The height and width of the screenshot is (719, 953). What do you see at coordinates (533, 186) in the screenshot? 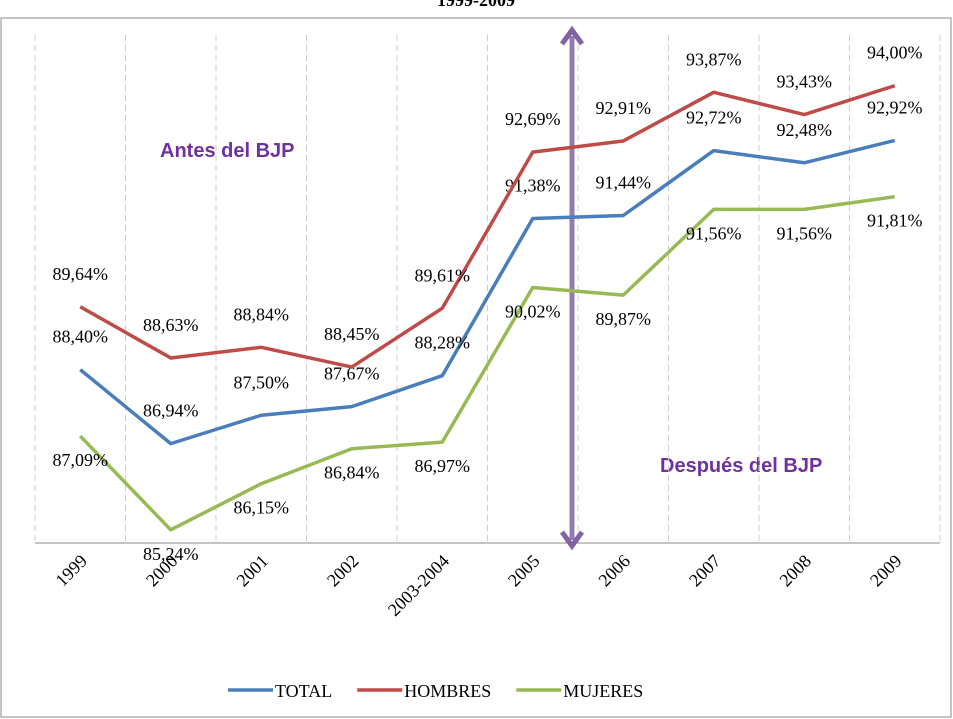
I see `data-label: 91,38%` at bounding box center [533, 186].